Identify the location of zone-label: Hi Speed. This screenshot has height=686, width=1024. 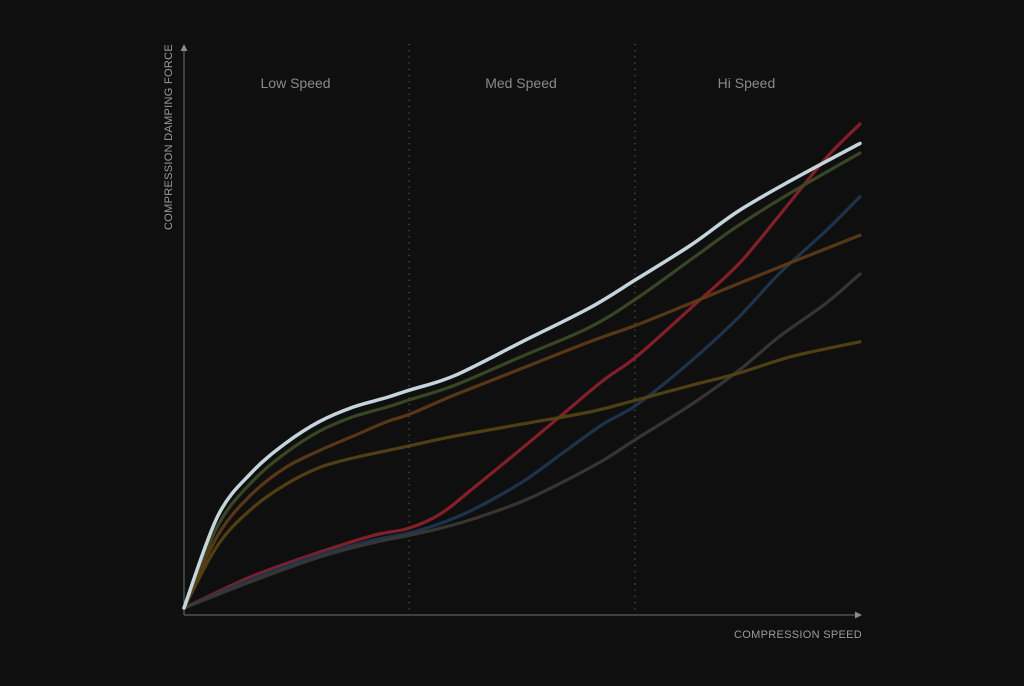
(747, 83).